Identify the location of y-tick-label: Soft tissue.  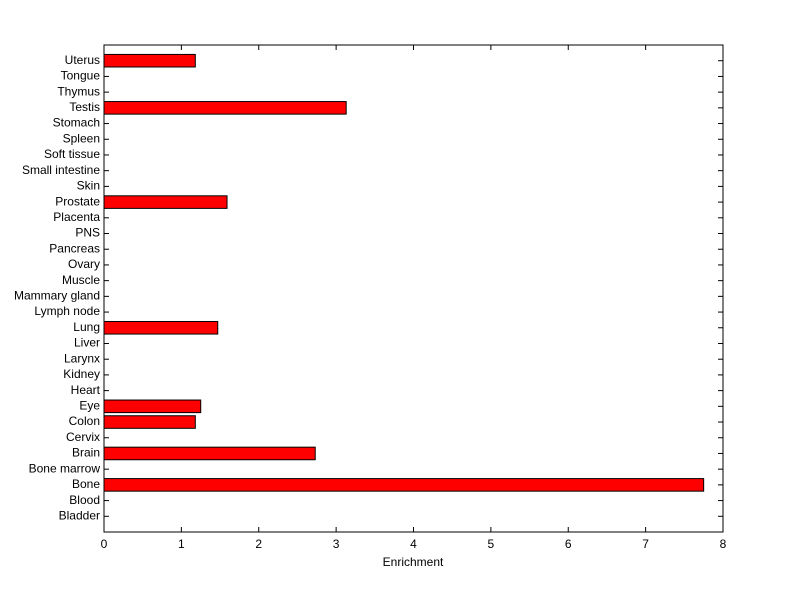
(72, 154).